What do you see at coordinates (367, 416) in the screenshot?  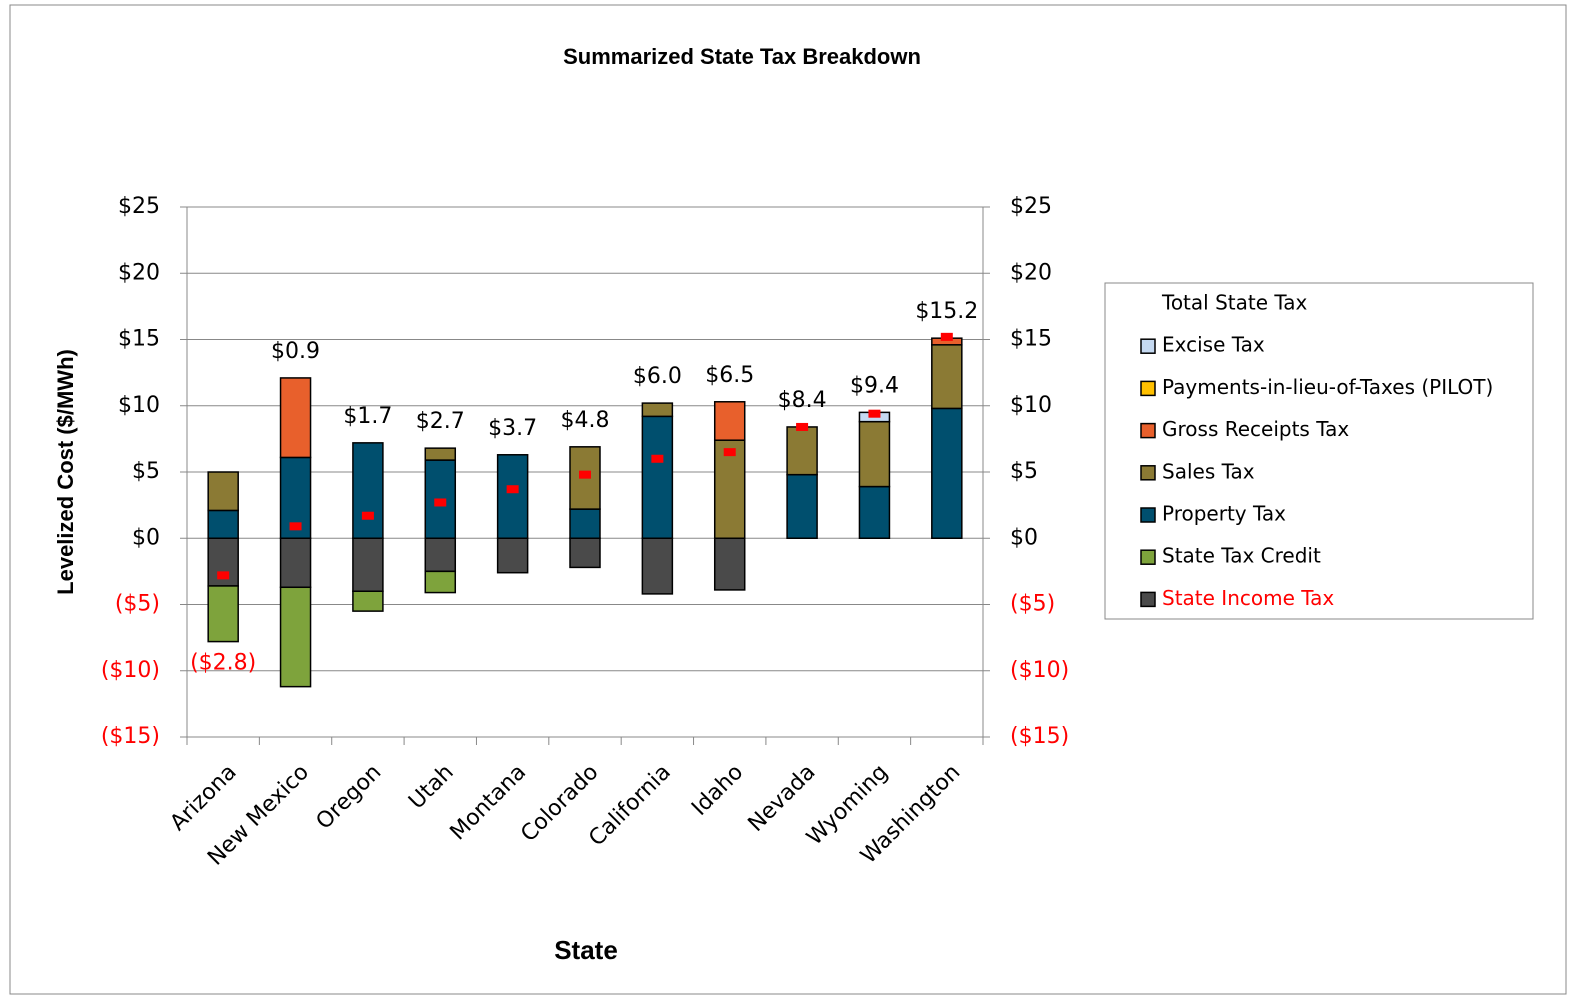 I see `value-label: $1.7` at bounding box center [367, 416].